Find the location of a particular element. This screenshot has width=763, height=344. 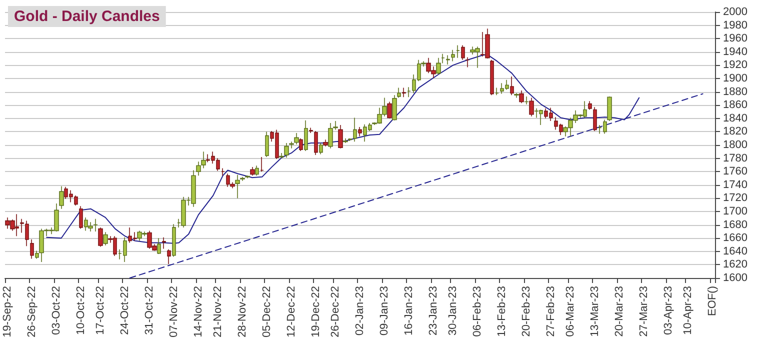

x-tick-label: 27-Feb-23 is located at coordinates (550, 311).